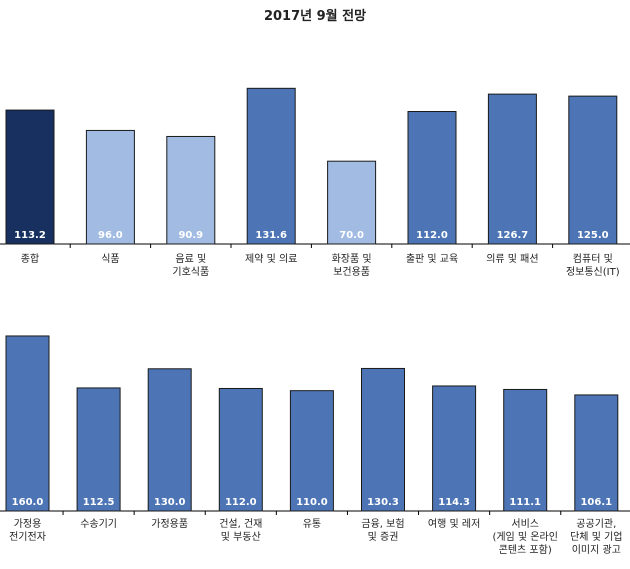 The width and height of the screenshot is (630, 569). Describe the element at coordinates (352, 259) in the screenshot. I see `category-label: 화장품 및` at that location.